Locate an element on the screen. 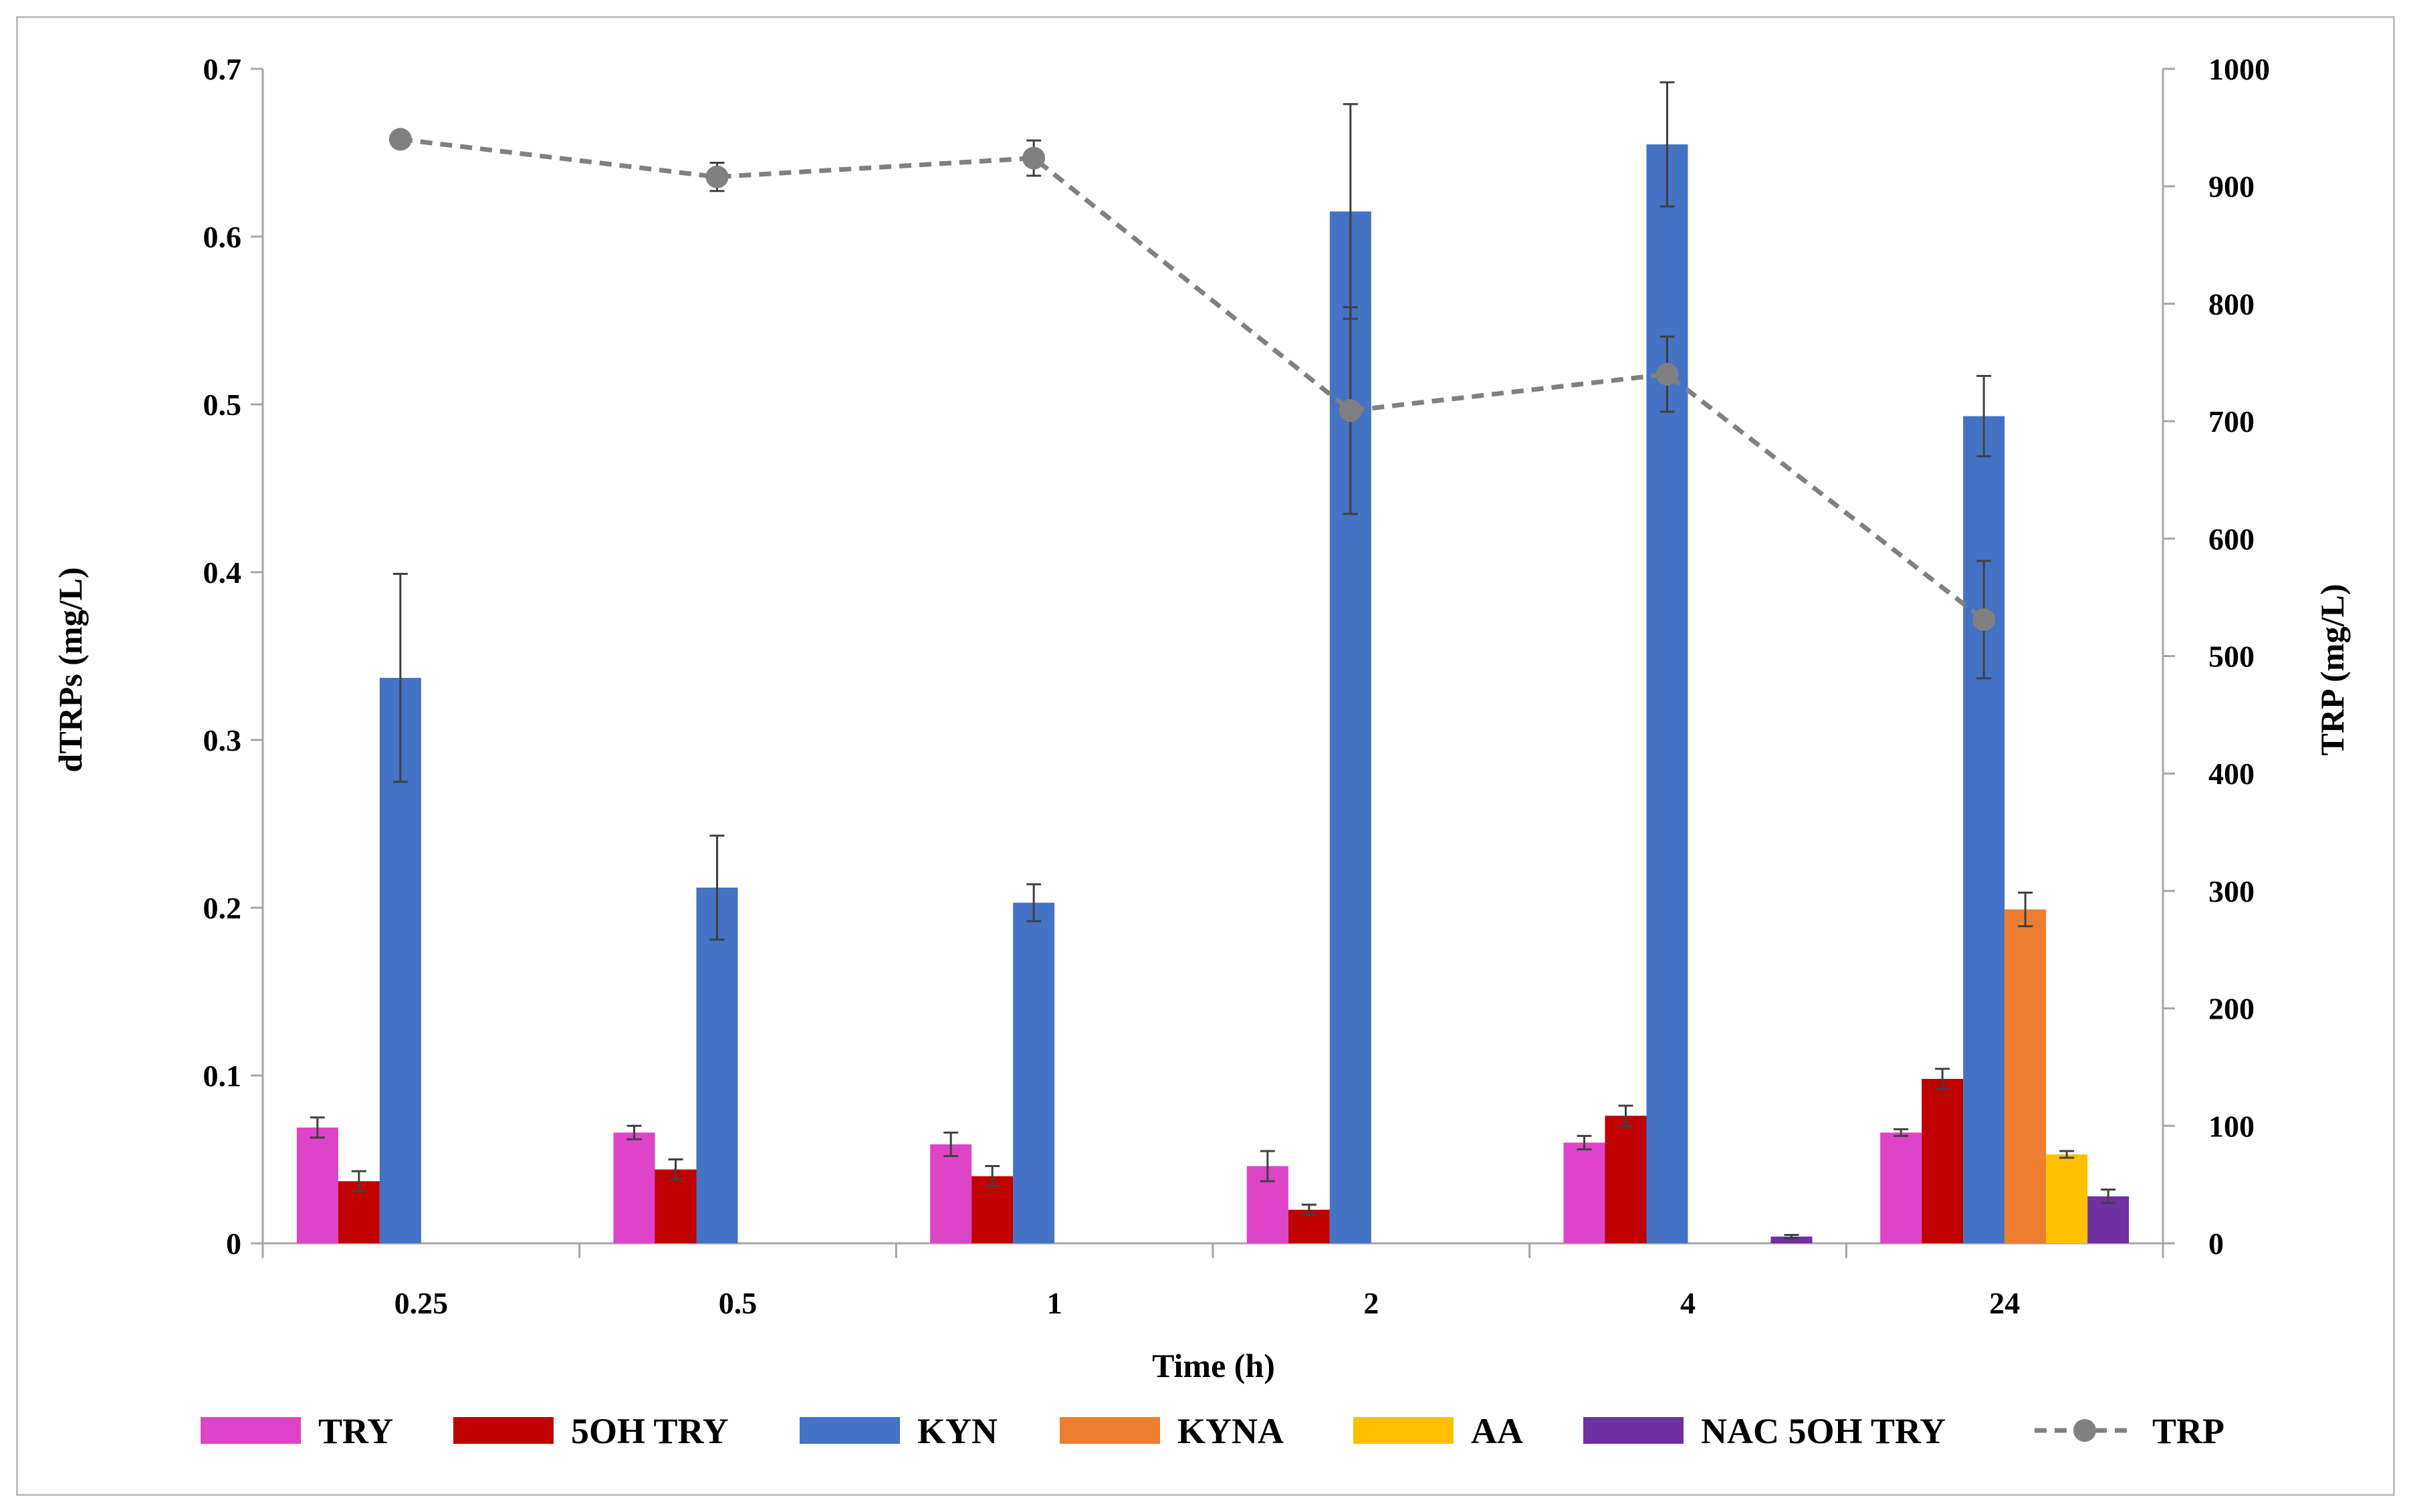 The image size is (2411, 1512). y-axis-title: dTRPs (mg/L) is located at coordinates (70, 670).